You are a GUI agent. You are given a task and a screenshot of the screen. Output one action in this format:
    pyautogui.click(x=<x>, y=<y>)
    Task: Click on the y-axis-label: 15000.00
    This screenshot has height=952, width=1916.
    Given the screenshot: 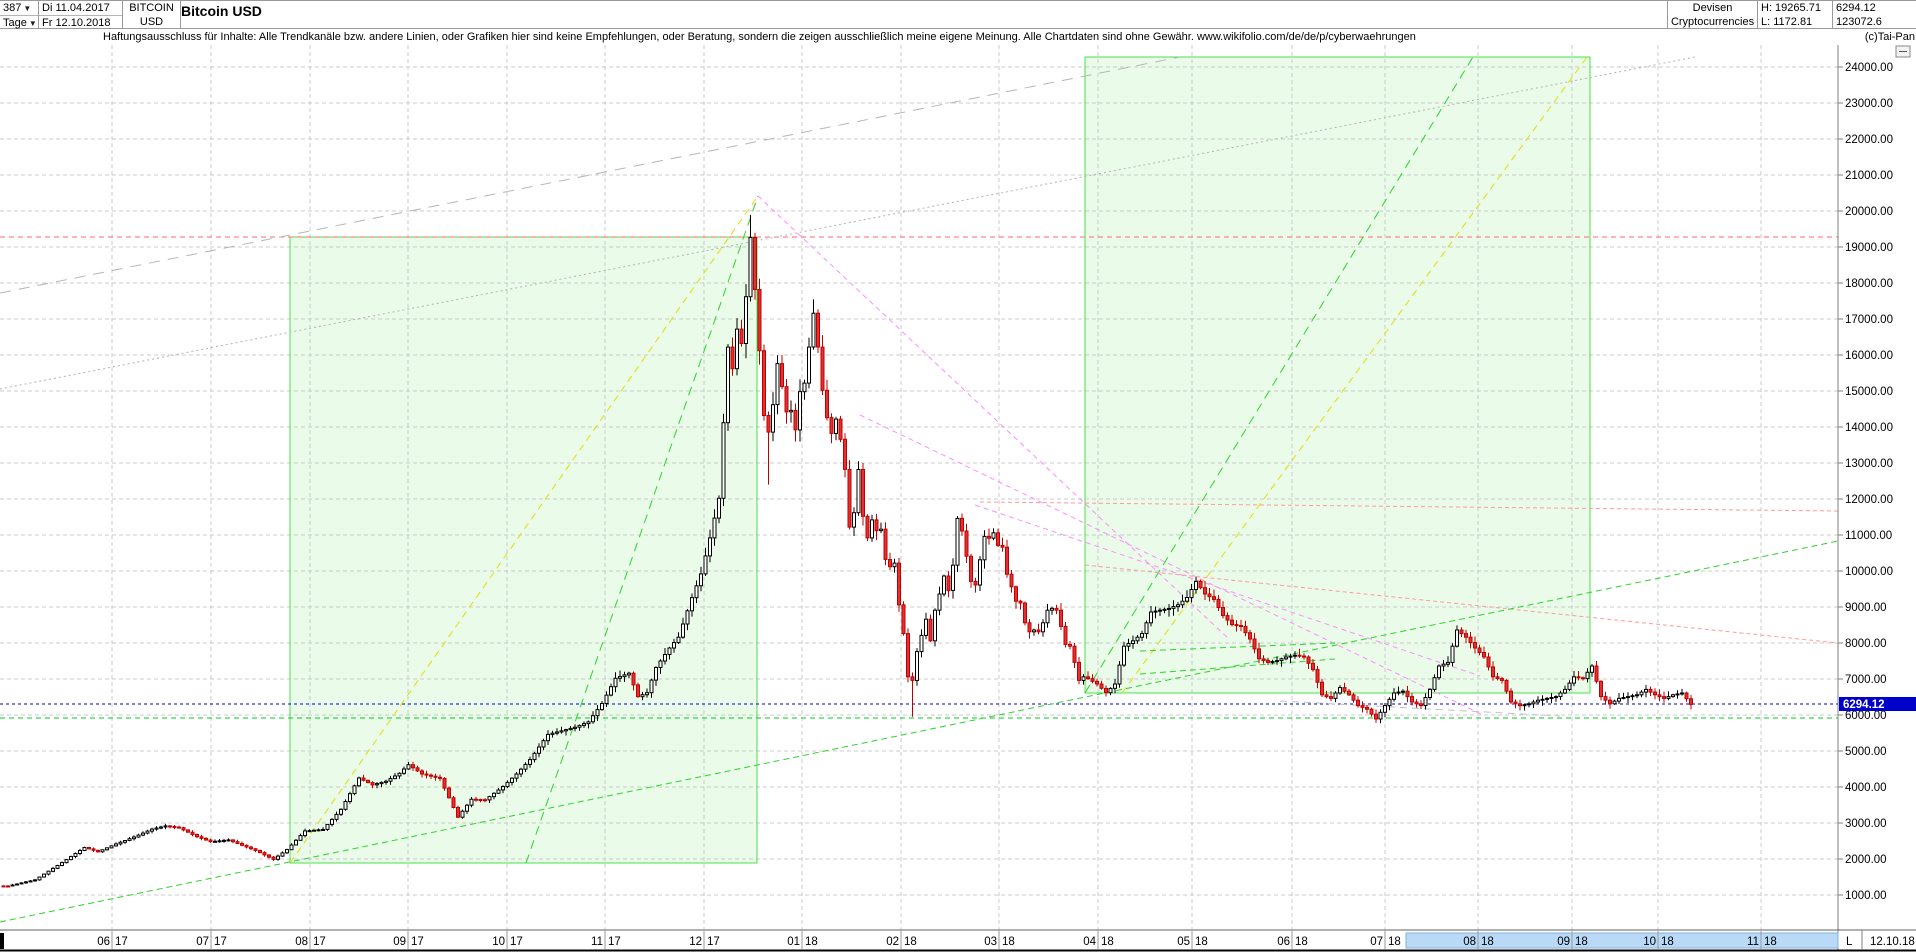 What is the action you would take?
    pyautogui.click(x=1869, y=392)
    